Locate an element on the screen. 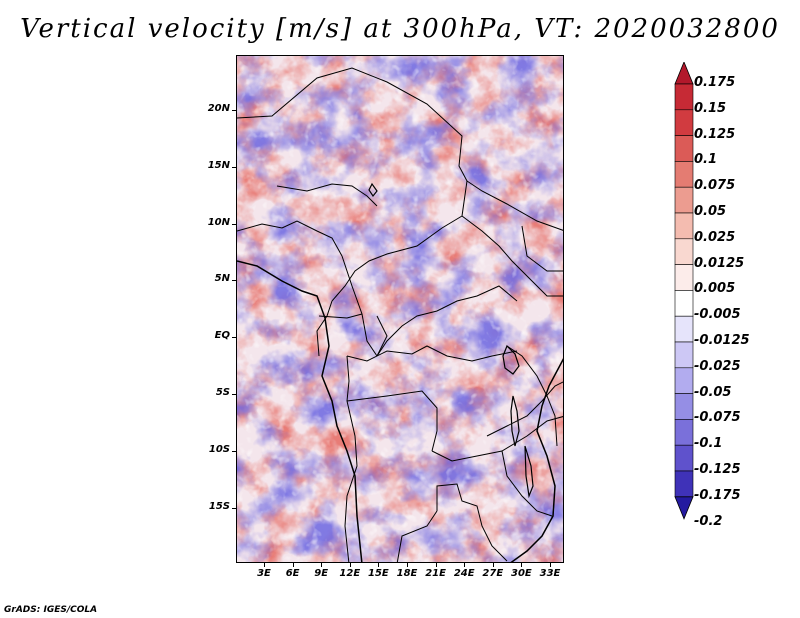  colorbar-label: 0.005 is located at coordinates (715, 289).